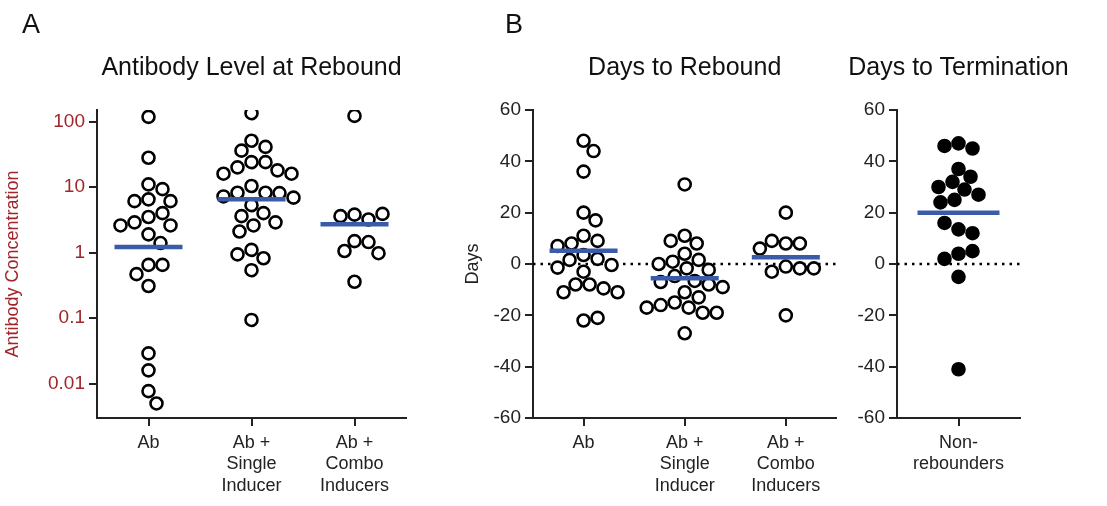  Describe the element at coordinates (31, 24) in the screenshot. I see `text: A` at that location.